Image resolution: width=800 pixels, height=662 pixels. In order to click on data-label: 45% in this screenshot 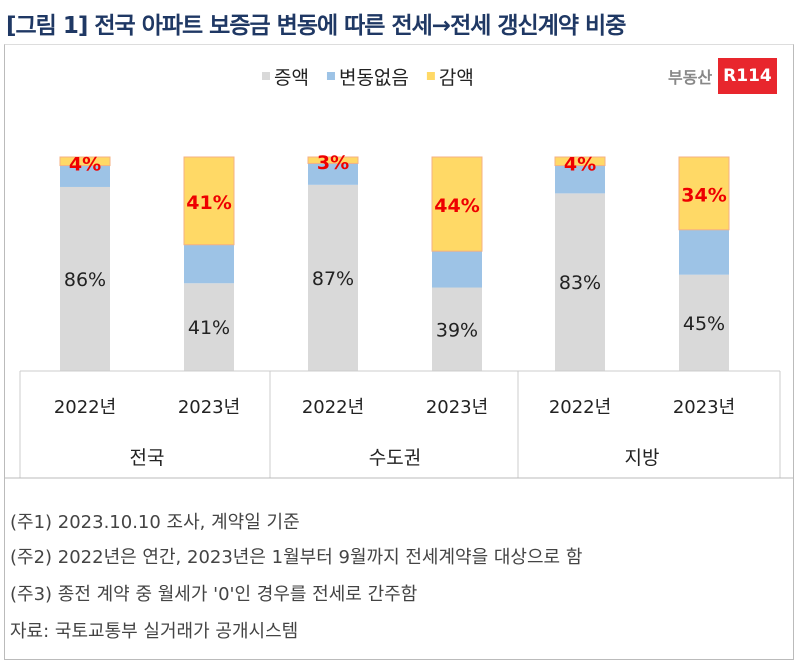, I will do `click(704, 324)`.